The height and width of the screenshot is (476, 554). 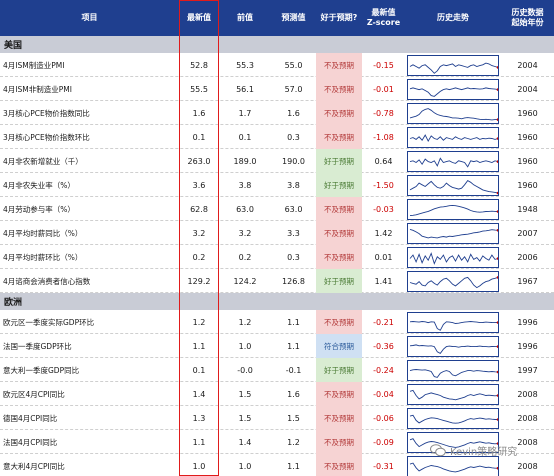 I want to click on header-history: 历史走势, so click(x=453, y=17).